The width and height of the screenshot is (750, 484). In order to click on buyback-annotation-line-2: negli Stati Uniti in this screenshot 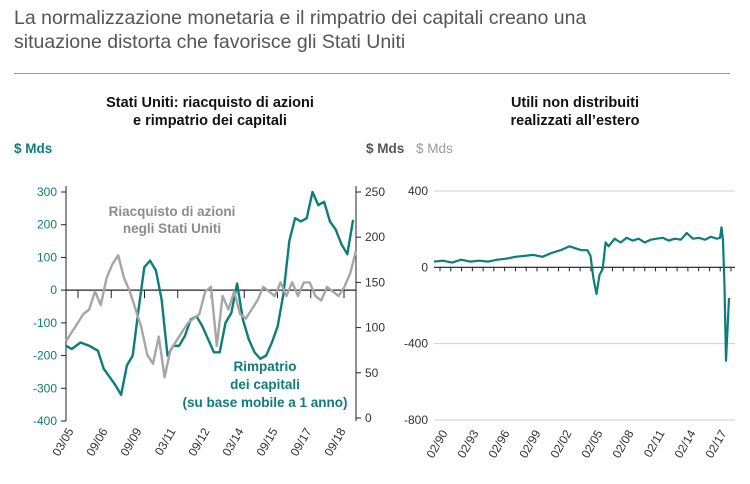, I will do `click(172, 228)`.